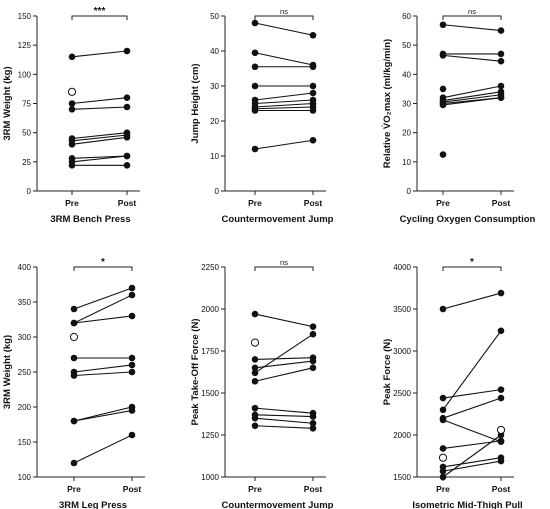  What do you see at coordinates (402, 351) in the screenshot?
I see `y-tick-label: 3000` at bounding box center [402, 351].